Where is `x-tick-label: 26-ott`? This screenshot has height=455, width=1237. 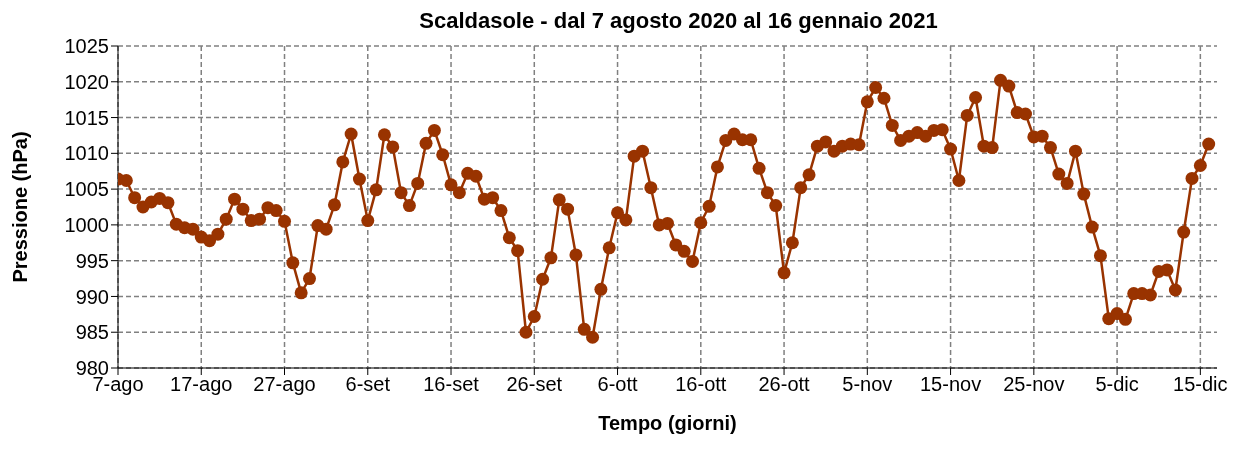 x-tick-label: 26-ott is located at coordinates (784, 384).